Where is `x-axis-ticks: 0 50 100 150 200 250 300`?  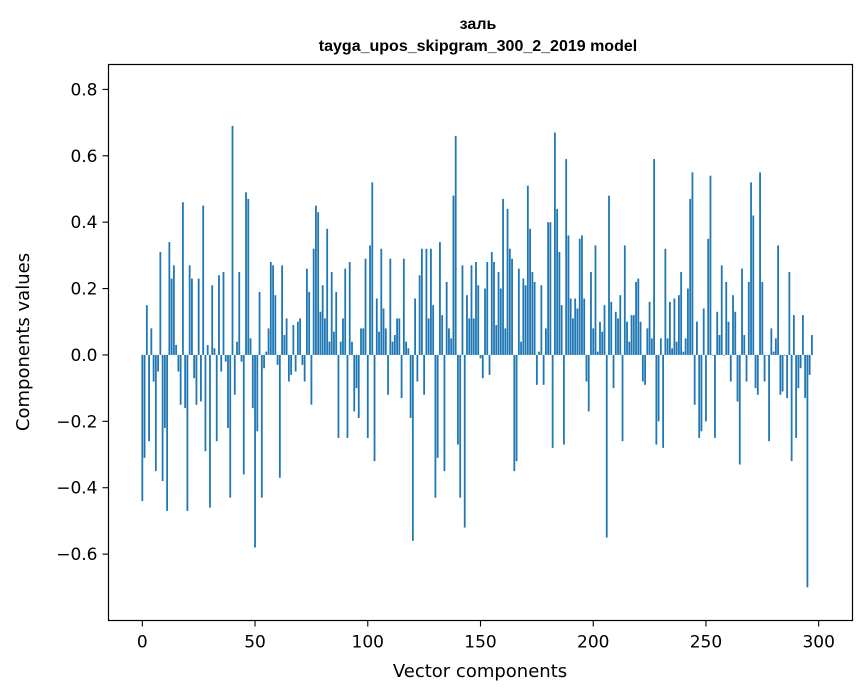 x-axis-ticks: 0 50 100 150 200 250 300 is located at coordinates (486, 636).